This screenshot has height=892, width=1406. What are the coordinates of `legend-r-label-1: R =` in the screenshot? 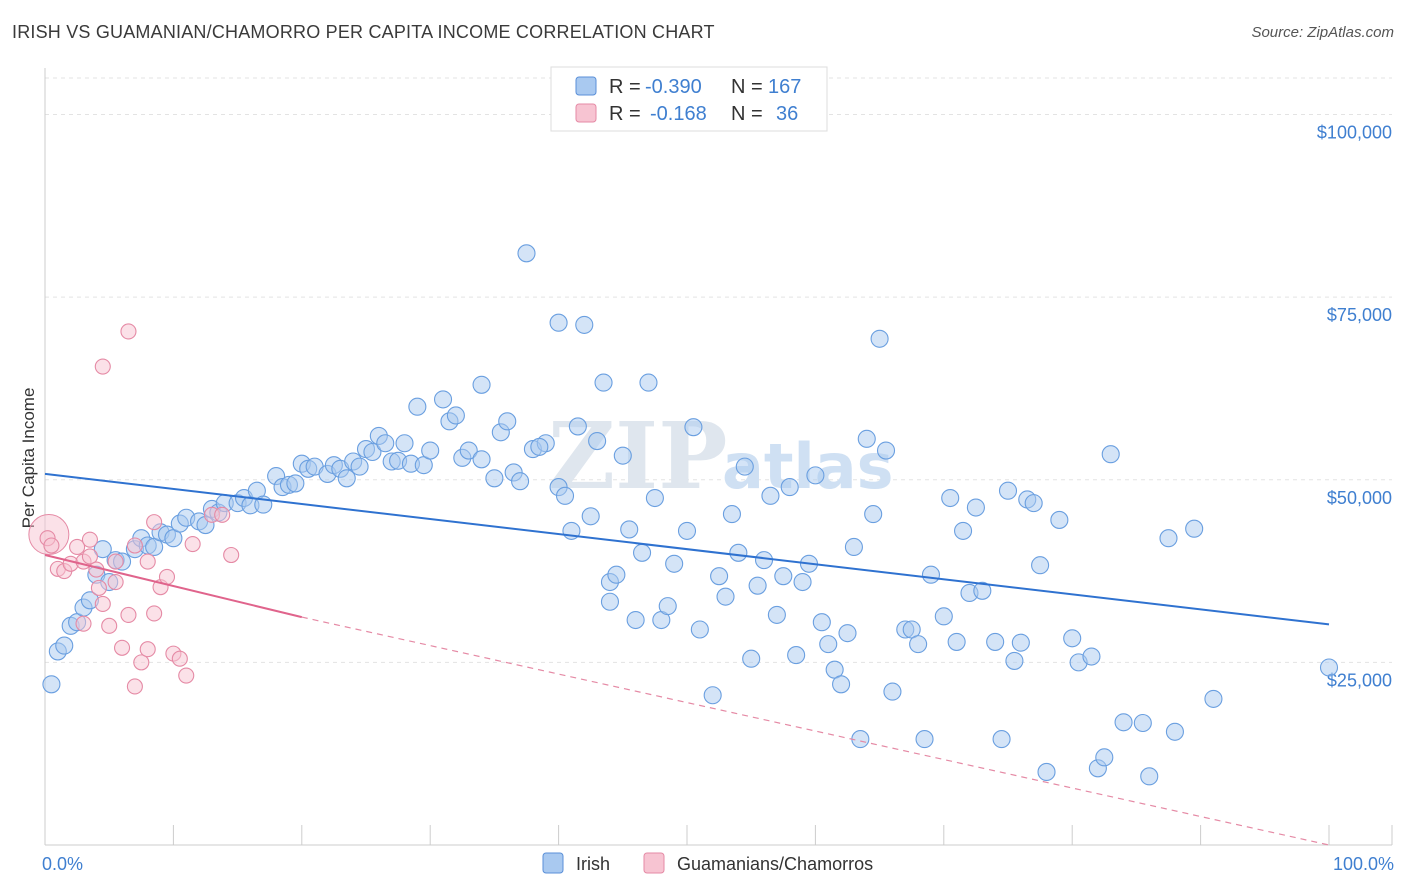 It's located at (625, 87).